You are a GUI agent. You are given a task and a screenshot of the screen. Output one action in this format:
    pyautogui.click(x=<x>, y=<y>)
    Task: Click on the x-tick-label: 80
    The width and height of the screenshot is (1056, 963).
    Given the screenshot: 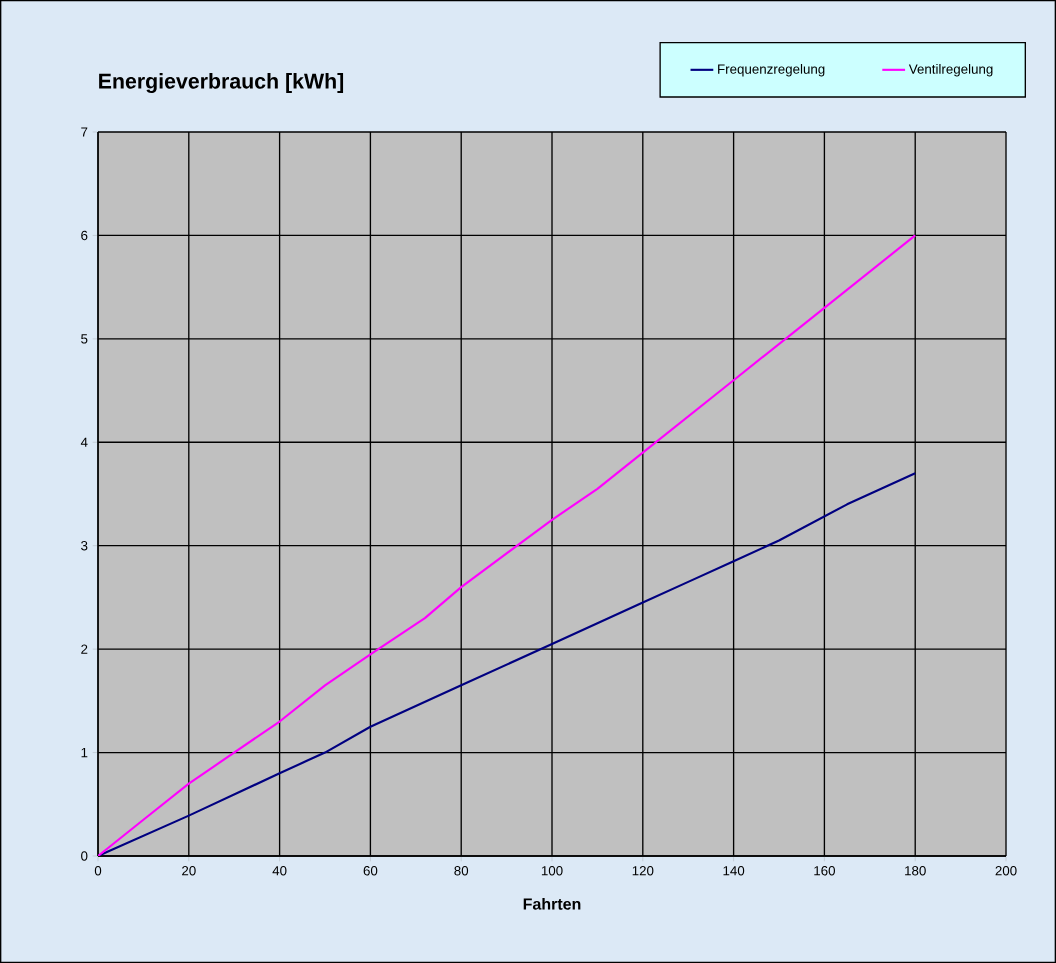 What is the action you would take?
    pyautogui.click(x=461, y=871)
    